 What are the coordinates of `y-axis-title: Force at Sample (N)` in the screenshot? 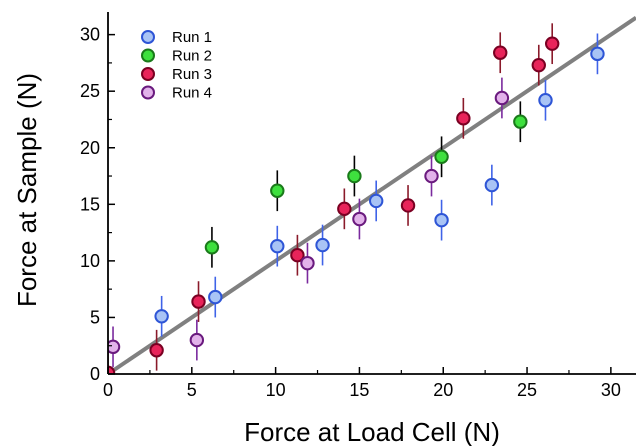 It's located at (27, 190).